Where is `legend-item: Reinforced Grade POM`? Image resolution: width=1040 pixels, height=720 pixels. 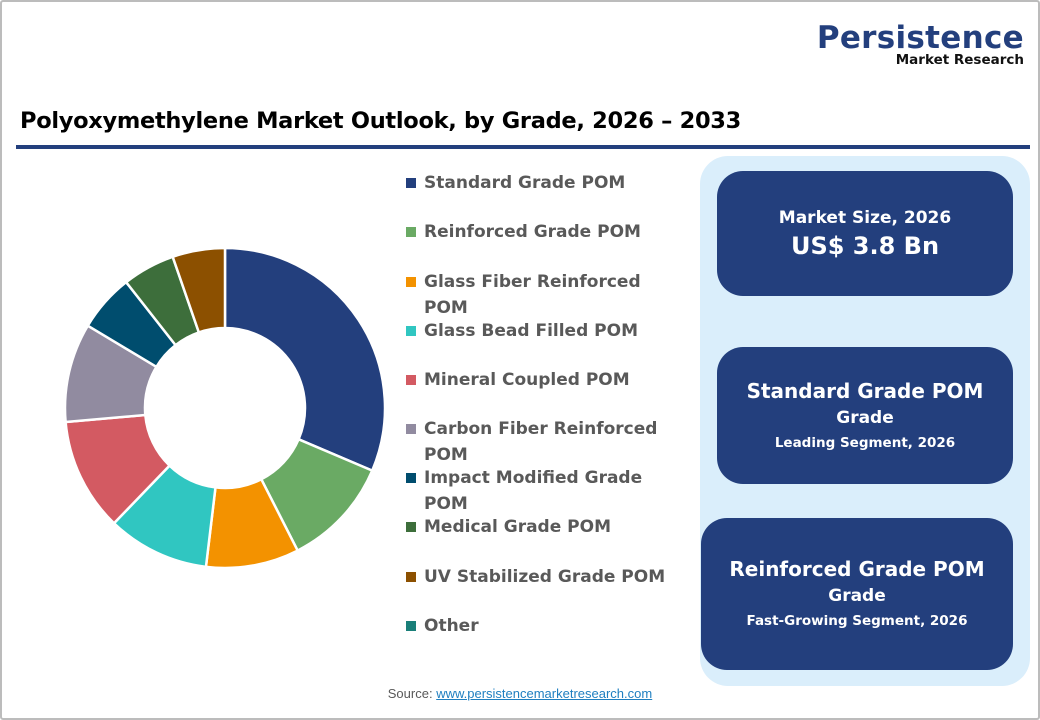
legend-item: Reinforced Grade POM is located at coordinates (551, 232).